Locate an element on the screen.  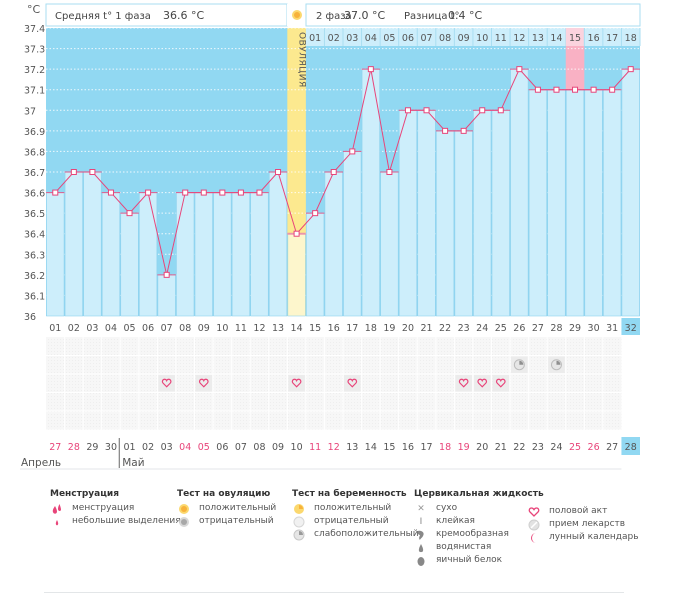
menstruation-icon is located at coordinates (57, 509).